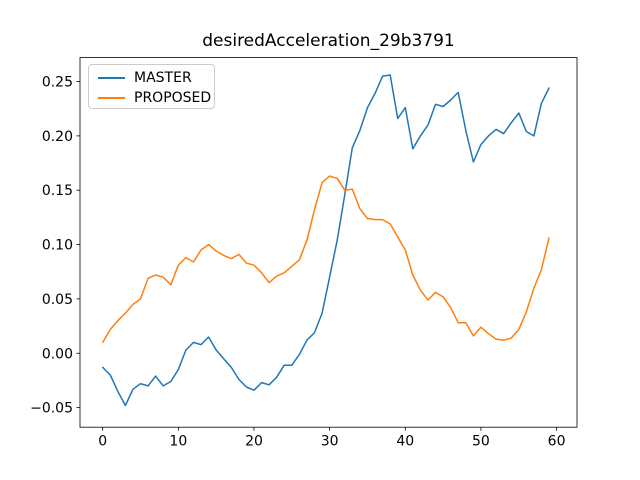 Image resolution: width=640 pixels, height=480 pixels. What do you see at coordinates (57, 246) in the screenshot?
I see `y-tick-label-0.10: 0.10` at bounding box center [57, 246].